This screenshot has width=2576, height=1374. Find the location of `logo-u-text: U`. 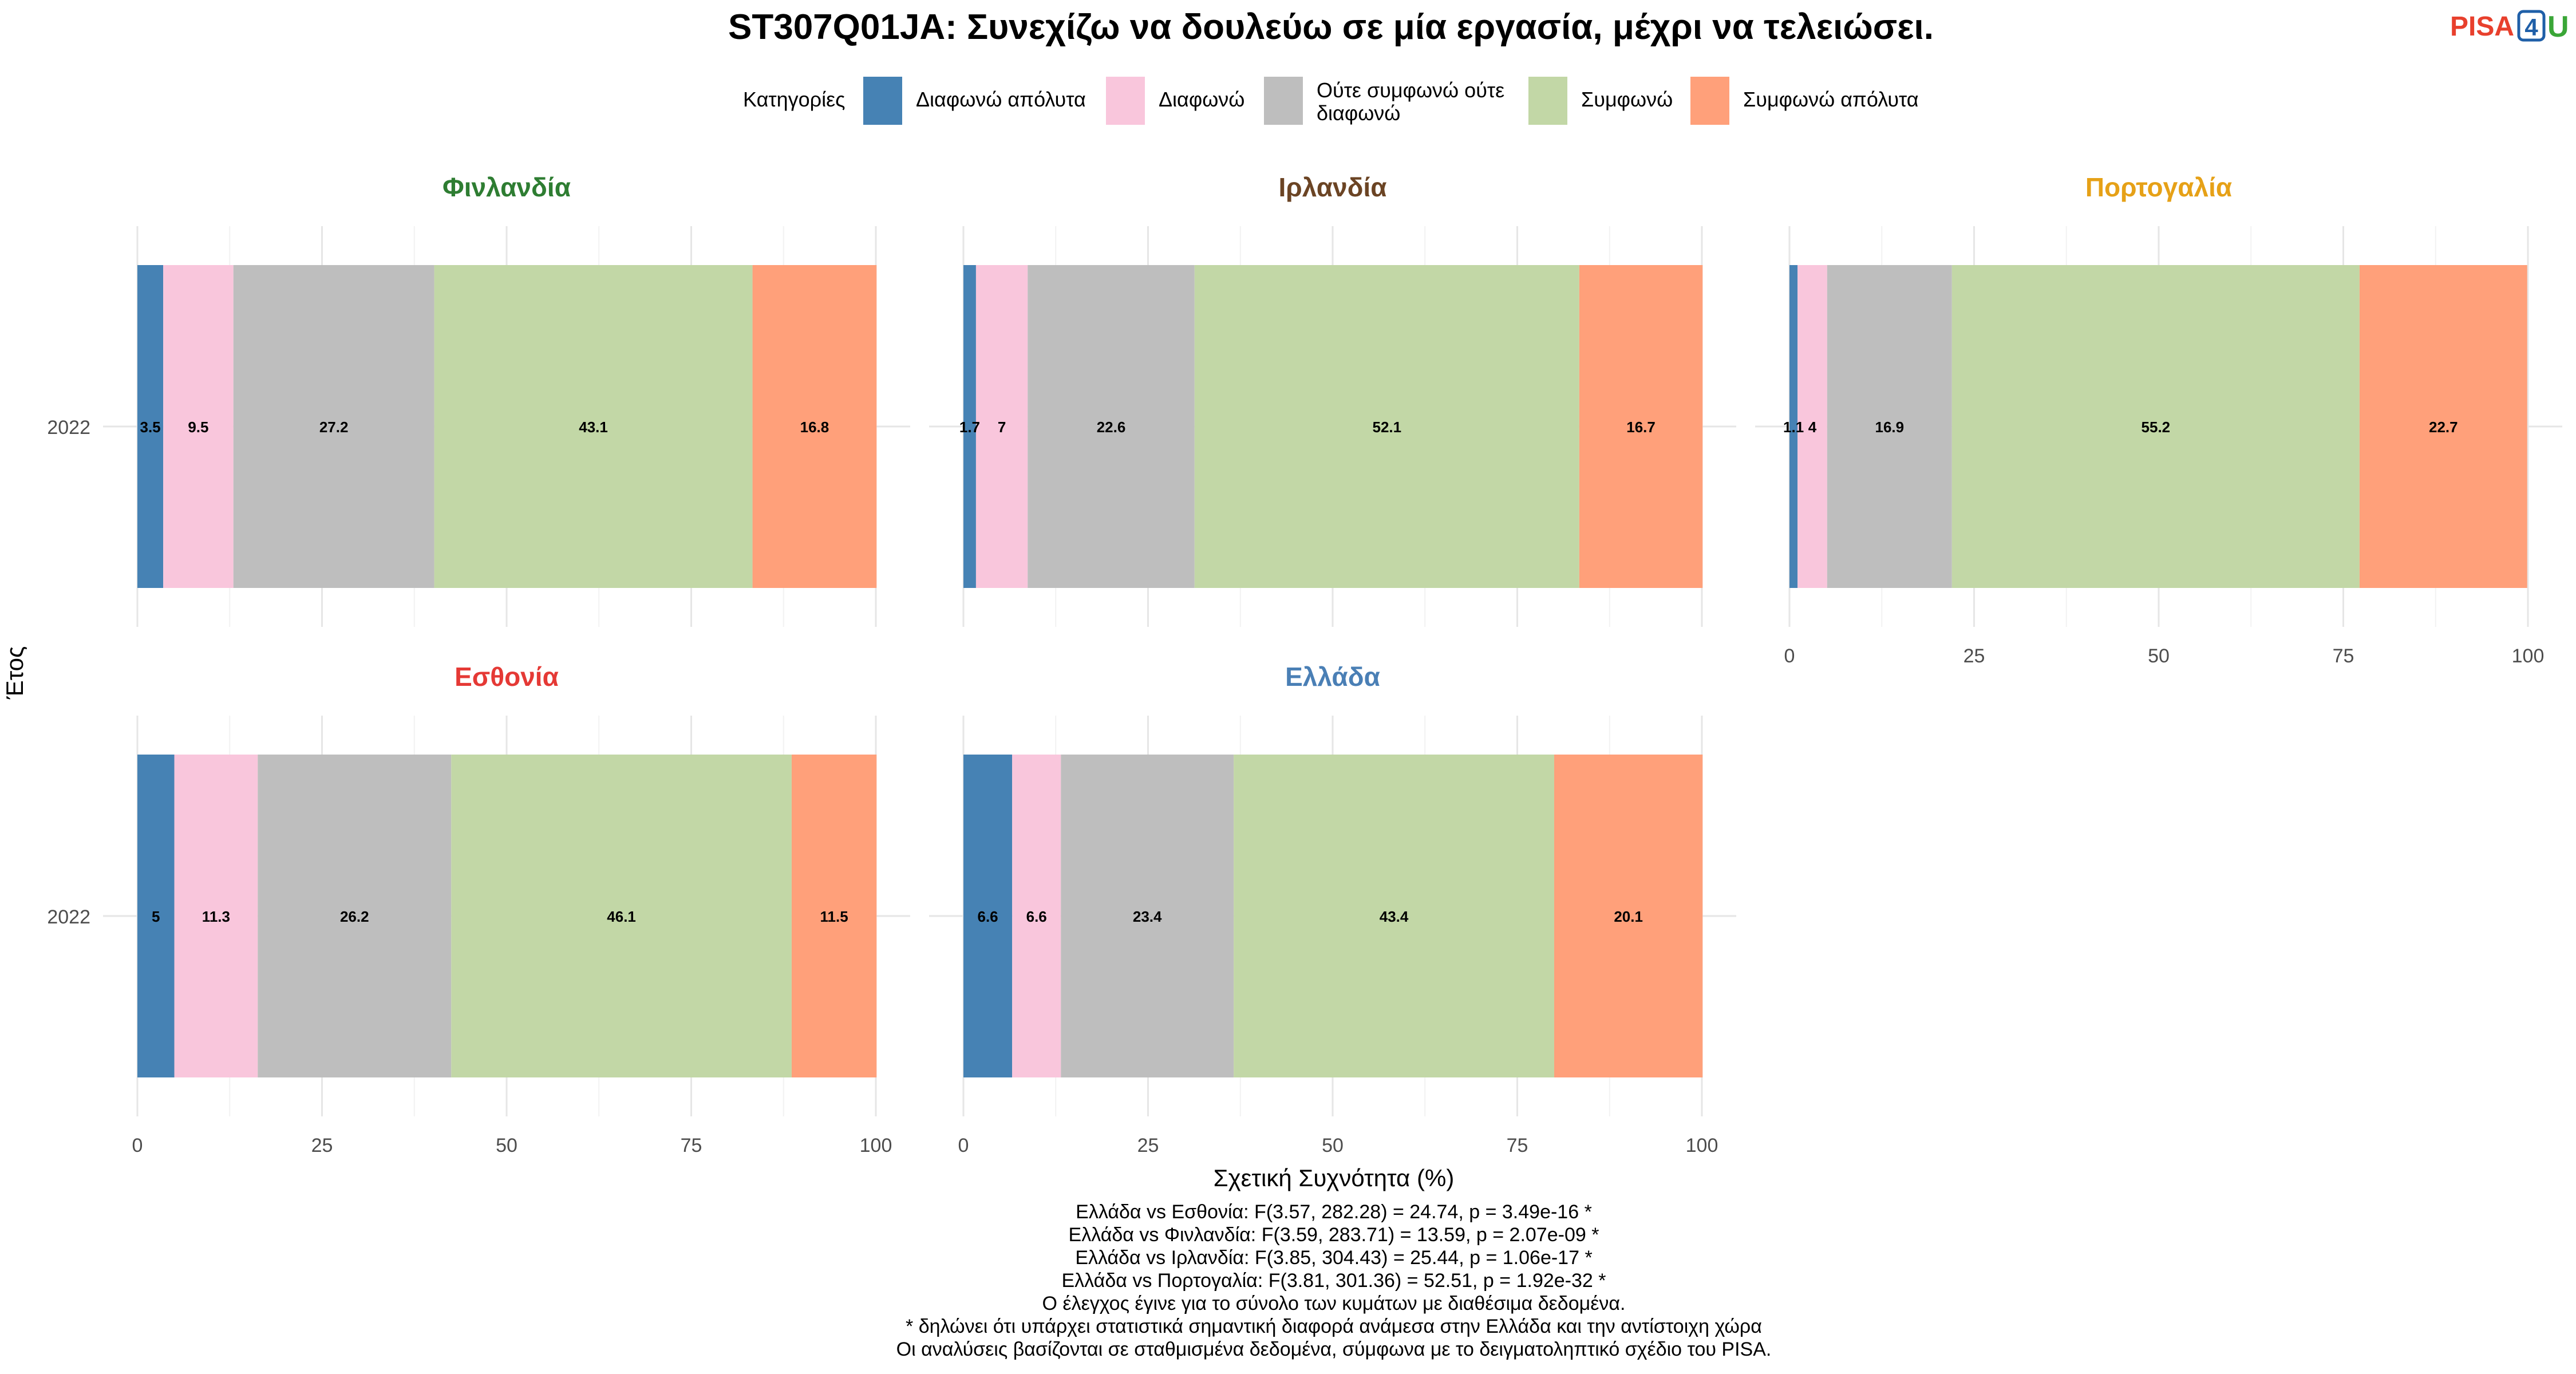

logo-u-text: U is located at coordinates (2558, 27).